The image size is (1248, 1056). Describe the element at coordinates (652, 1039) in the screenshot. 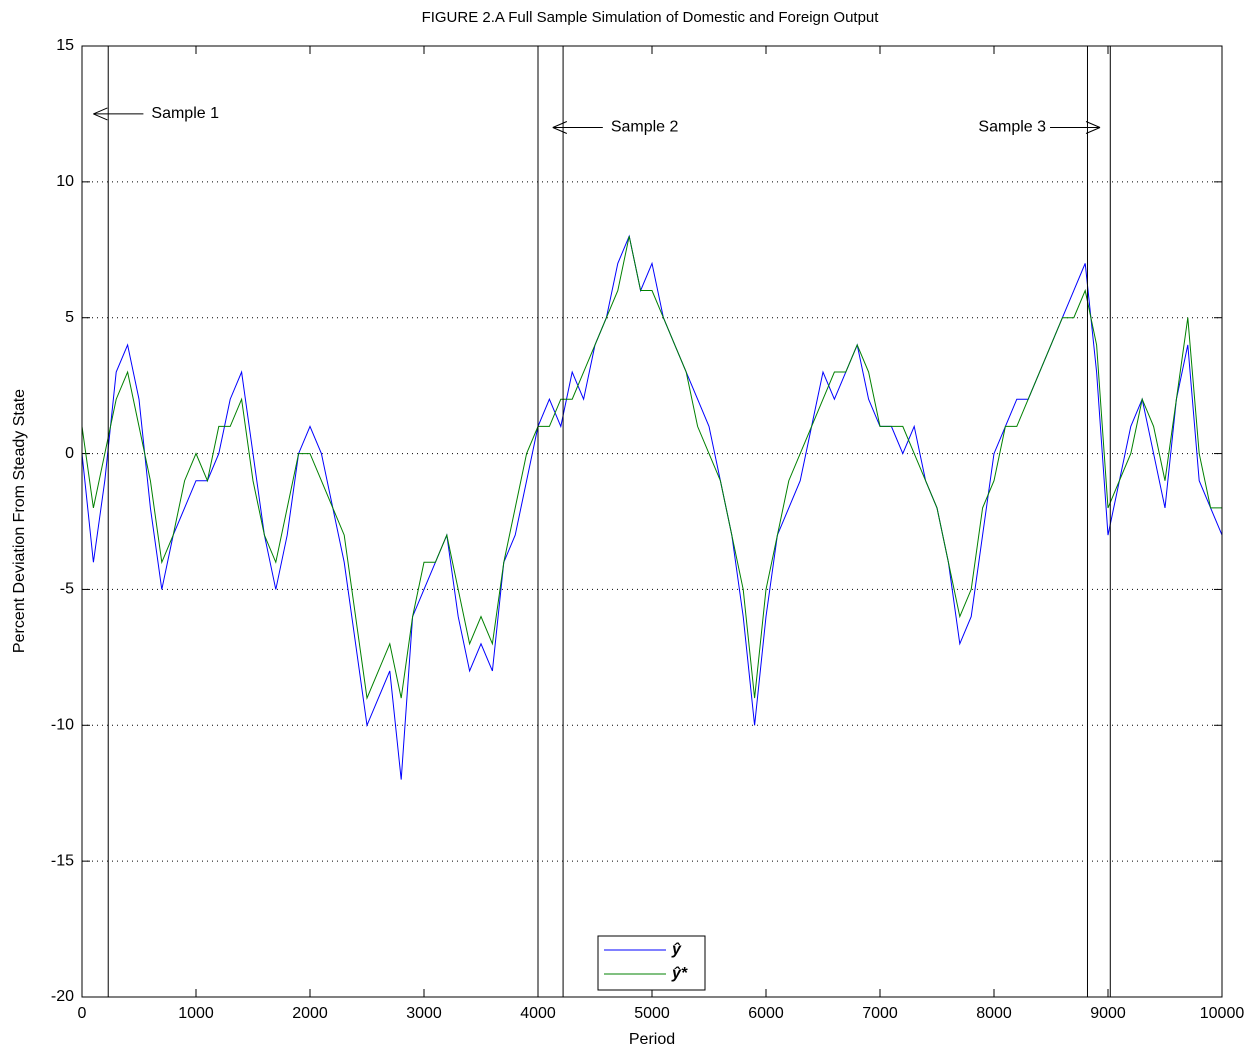

I see `x-axis-label: Period` at that location.